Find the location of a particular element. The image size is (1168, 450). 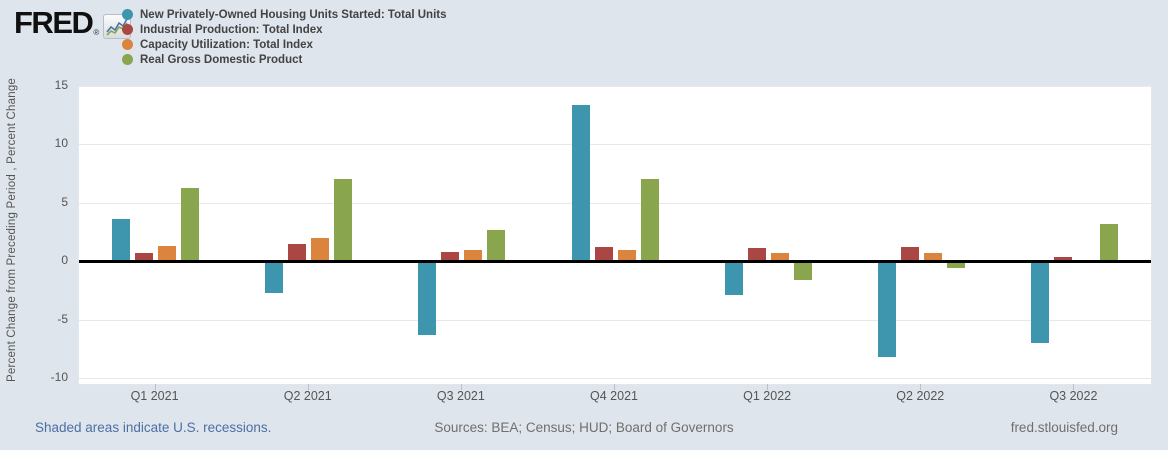

bar-series2-q1-2021 is located at coordinates (144, 257).